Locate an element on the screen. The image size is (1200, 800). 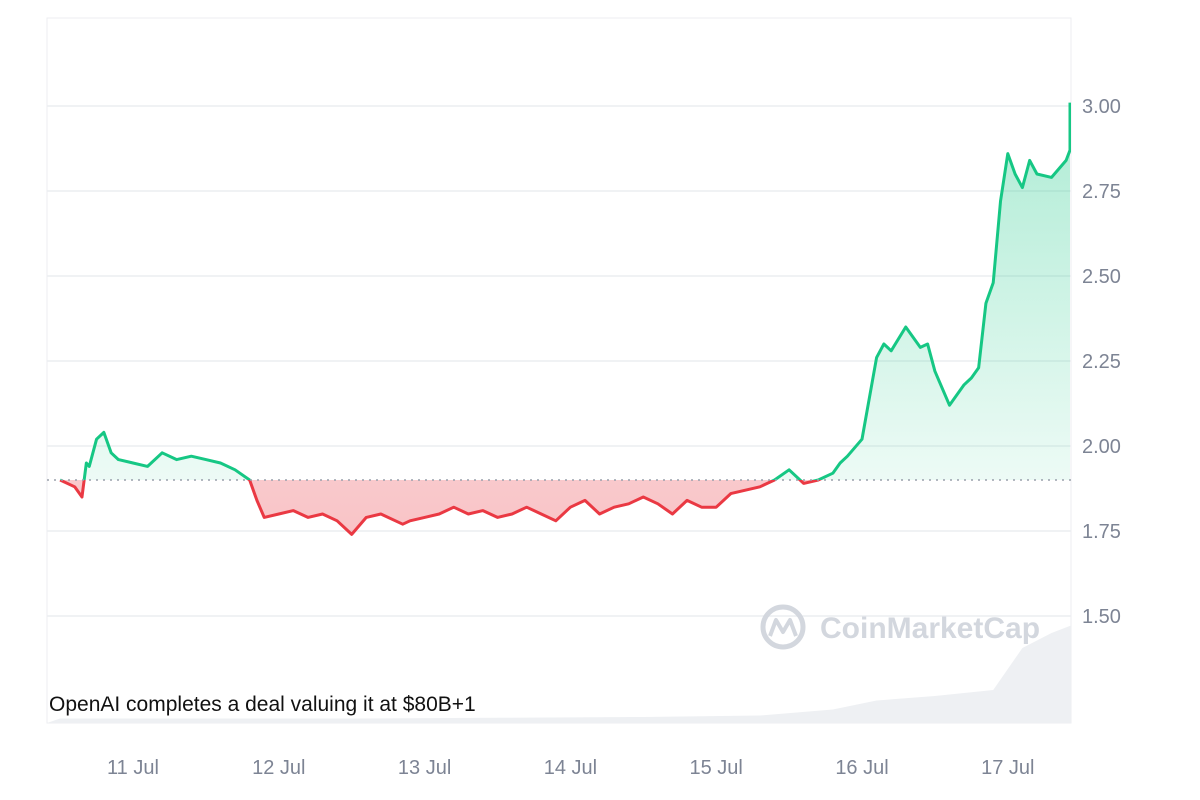
y-tick-label: 2.00 is located at coordinates (1101, 447).